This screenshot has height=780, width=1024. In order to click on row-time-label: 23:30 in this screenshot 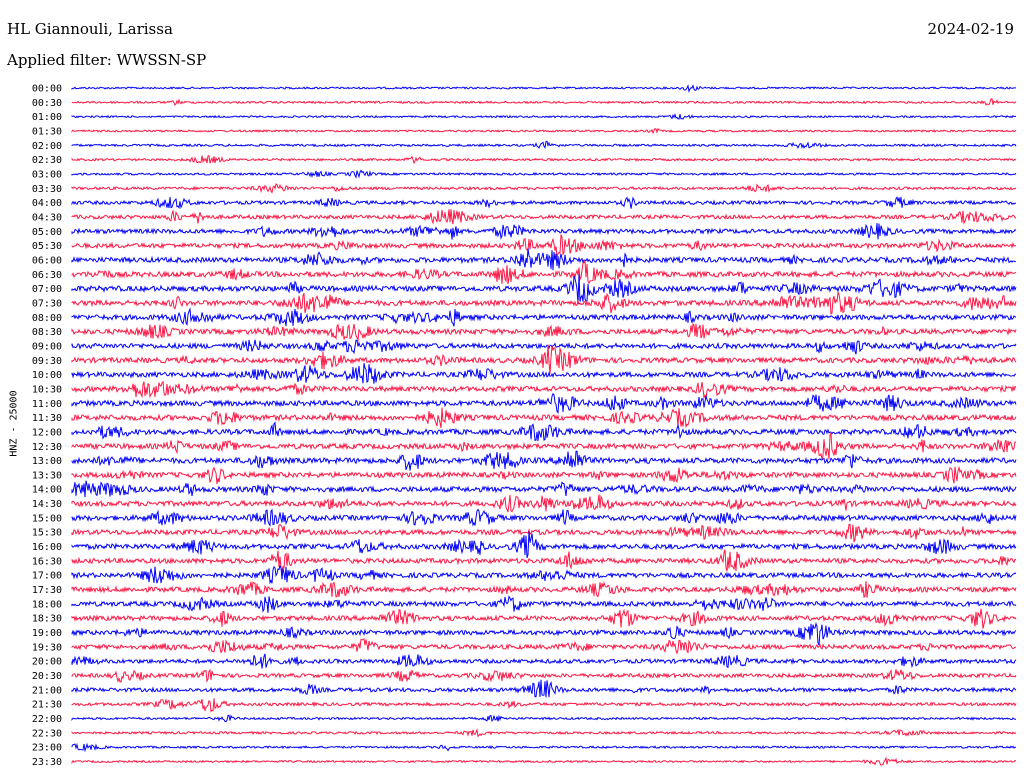, I will do `click(47, 762)`.